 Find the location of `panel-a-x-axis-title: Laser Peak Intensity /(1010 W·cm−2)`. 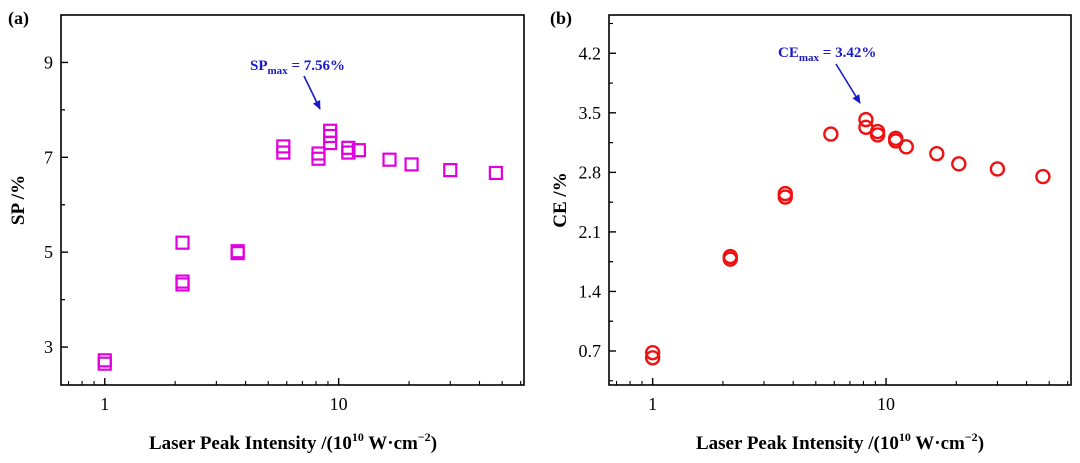

panel-a-x-axis-title: Laser Peak Intensity /(1010 W·cm−2) is located at coordinates (293, 442).